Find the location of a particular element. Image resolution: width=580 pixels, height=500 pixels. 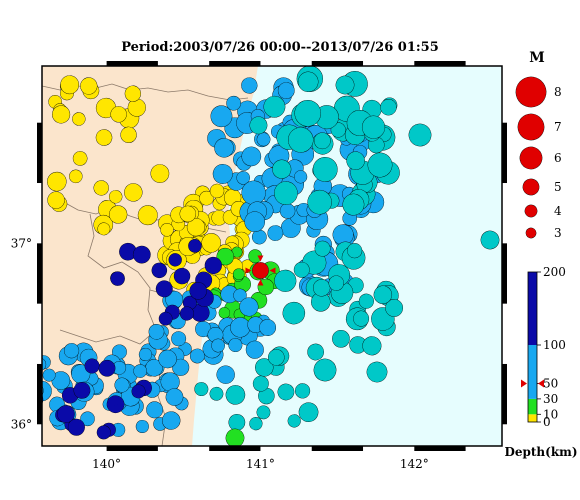

frame-tick-left is located at coordinates (39, 153).